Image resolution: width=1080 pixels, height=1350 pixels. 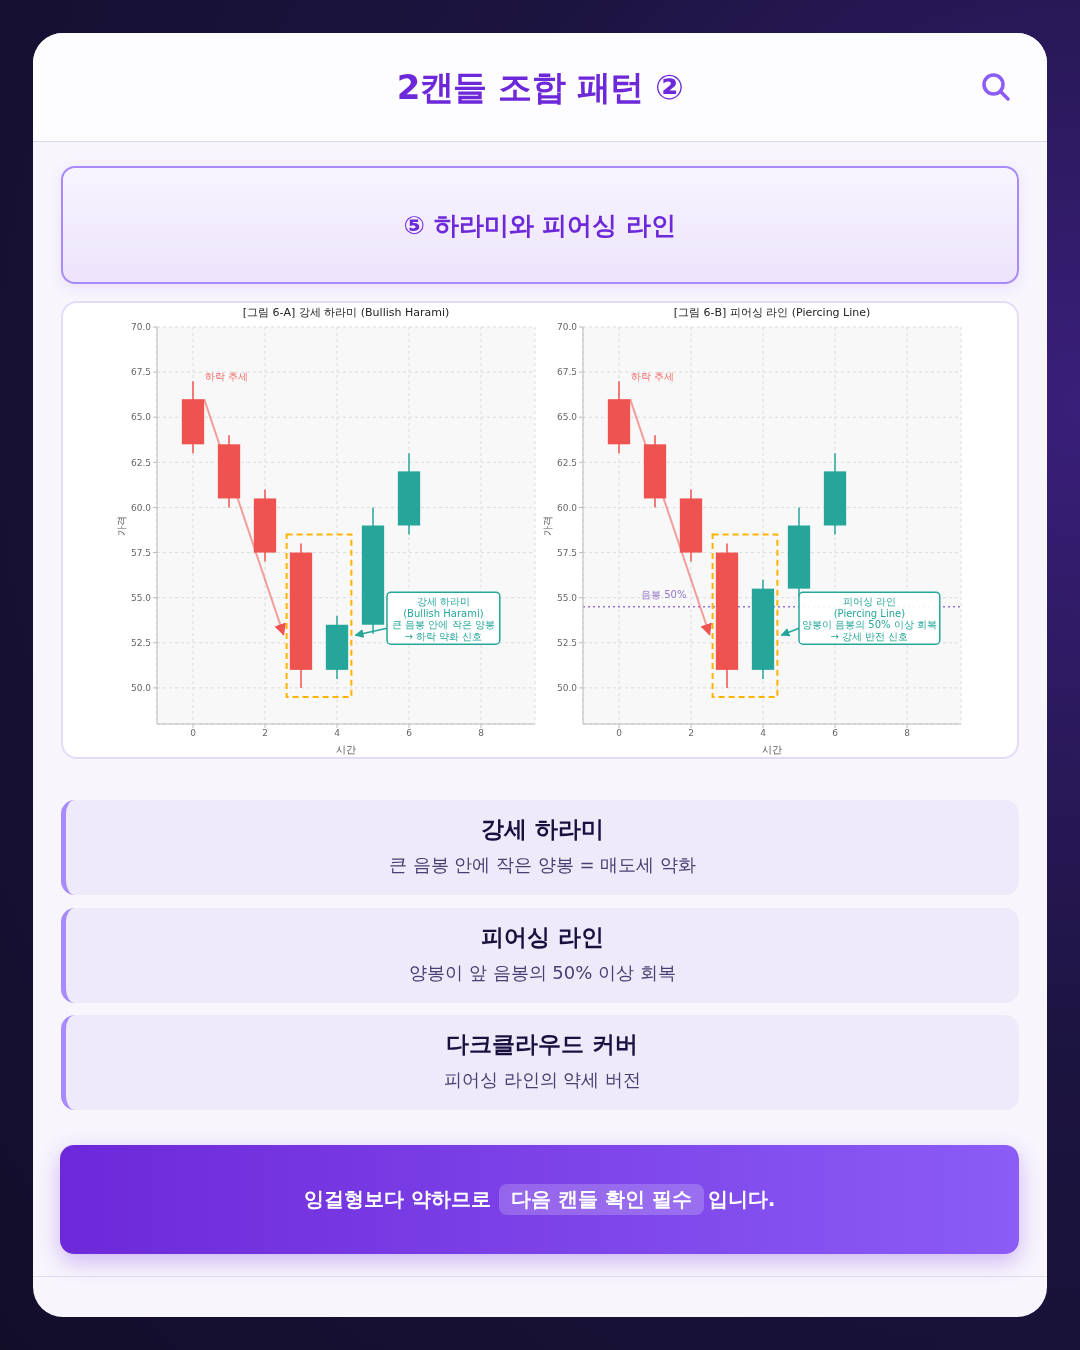 I want to click on annotation: 피어싱 라인 (Piercing Line) 양봉이 음봉의 50% 이상 회복 → 강세 반전 신호, so click(x=869, y=619).